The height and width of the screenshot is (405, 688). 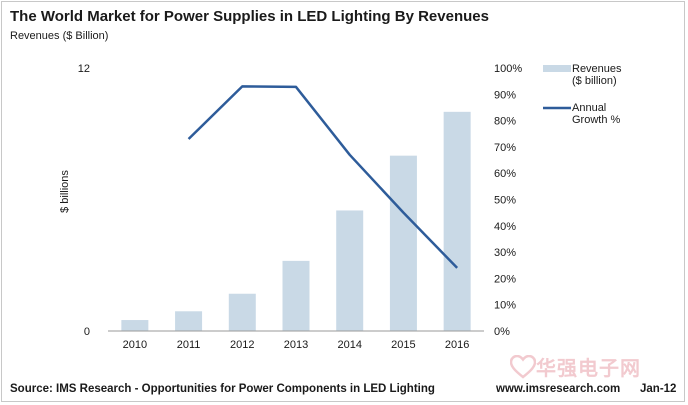 What do you see at coordinates (65, 191) in the screenshot?
I see `y-axis-label: $ billions` at bounding box center [65, 191].